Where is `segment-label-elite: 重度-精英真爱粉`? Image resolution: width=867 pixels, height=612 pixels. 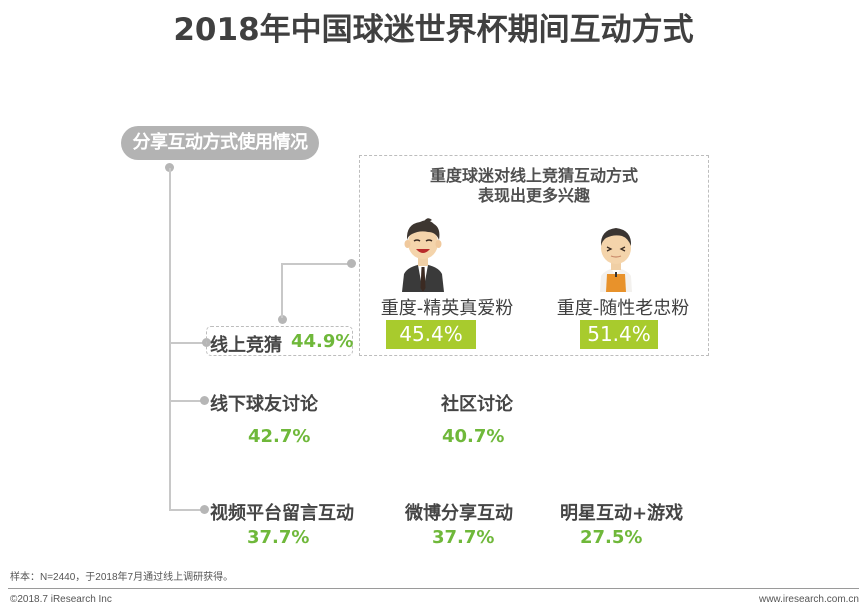
segment-label-elite: 重度-精英真爱粉 is located at coordinates (447, 308).